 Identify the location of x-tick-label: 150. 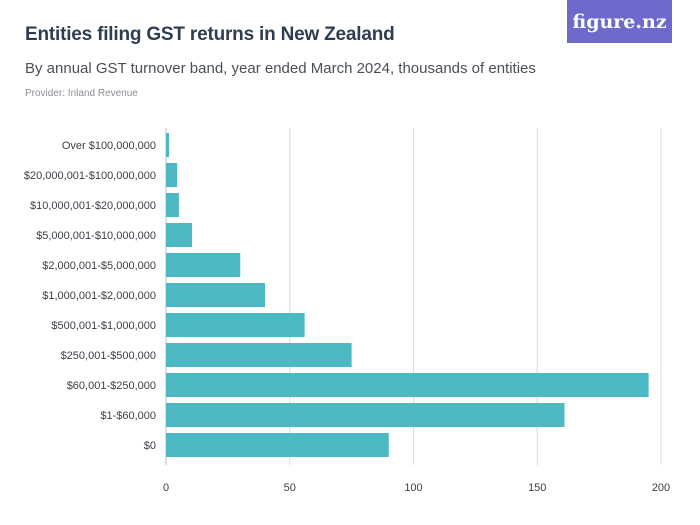
(537, 488).